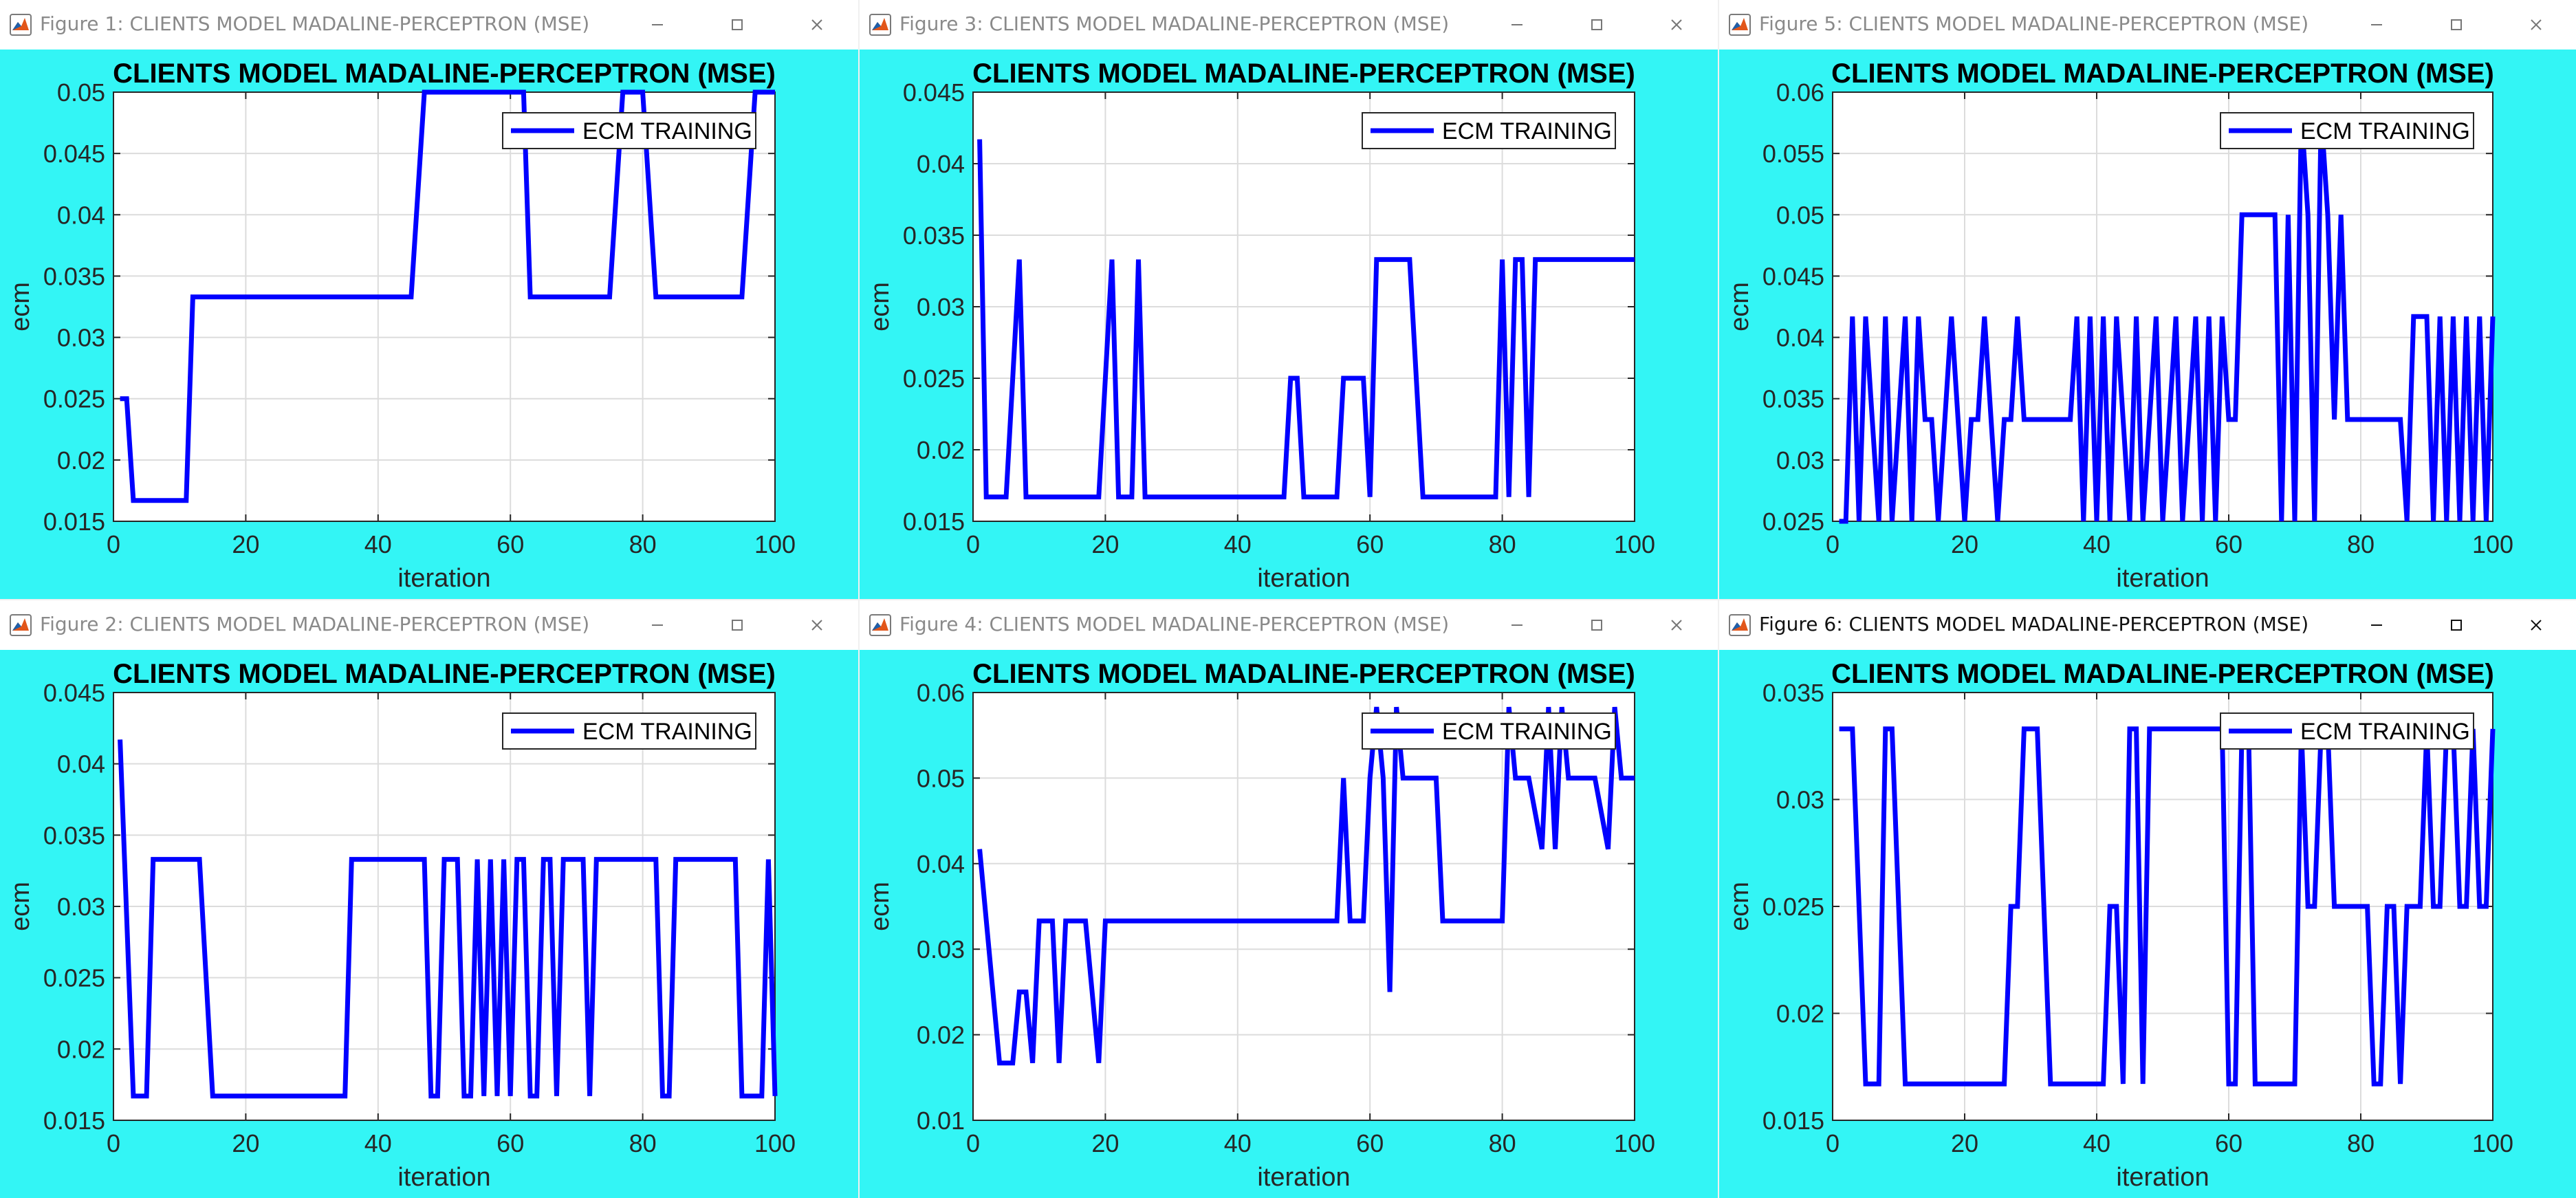 This screenshot has width=2576, height=1198. I want to click on x-tick-label: 0, so click(113, 1143).